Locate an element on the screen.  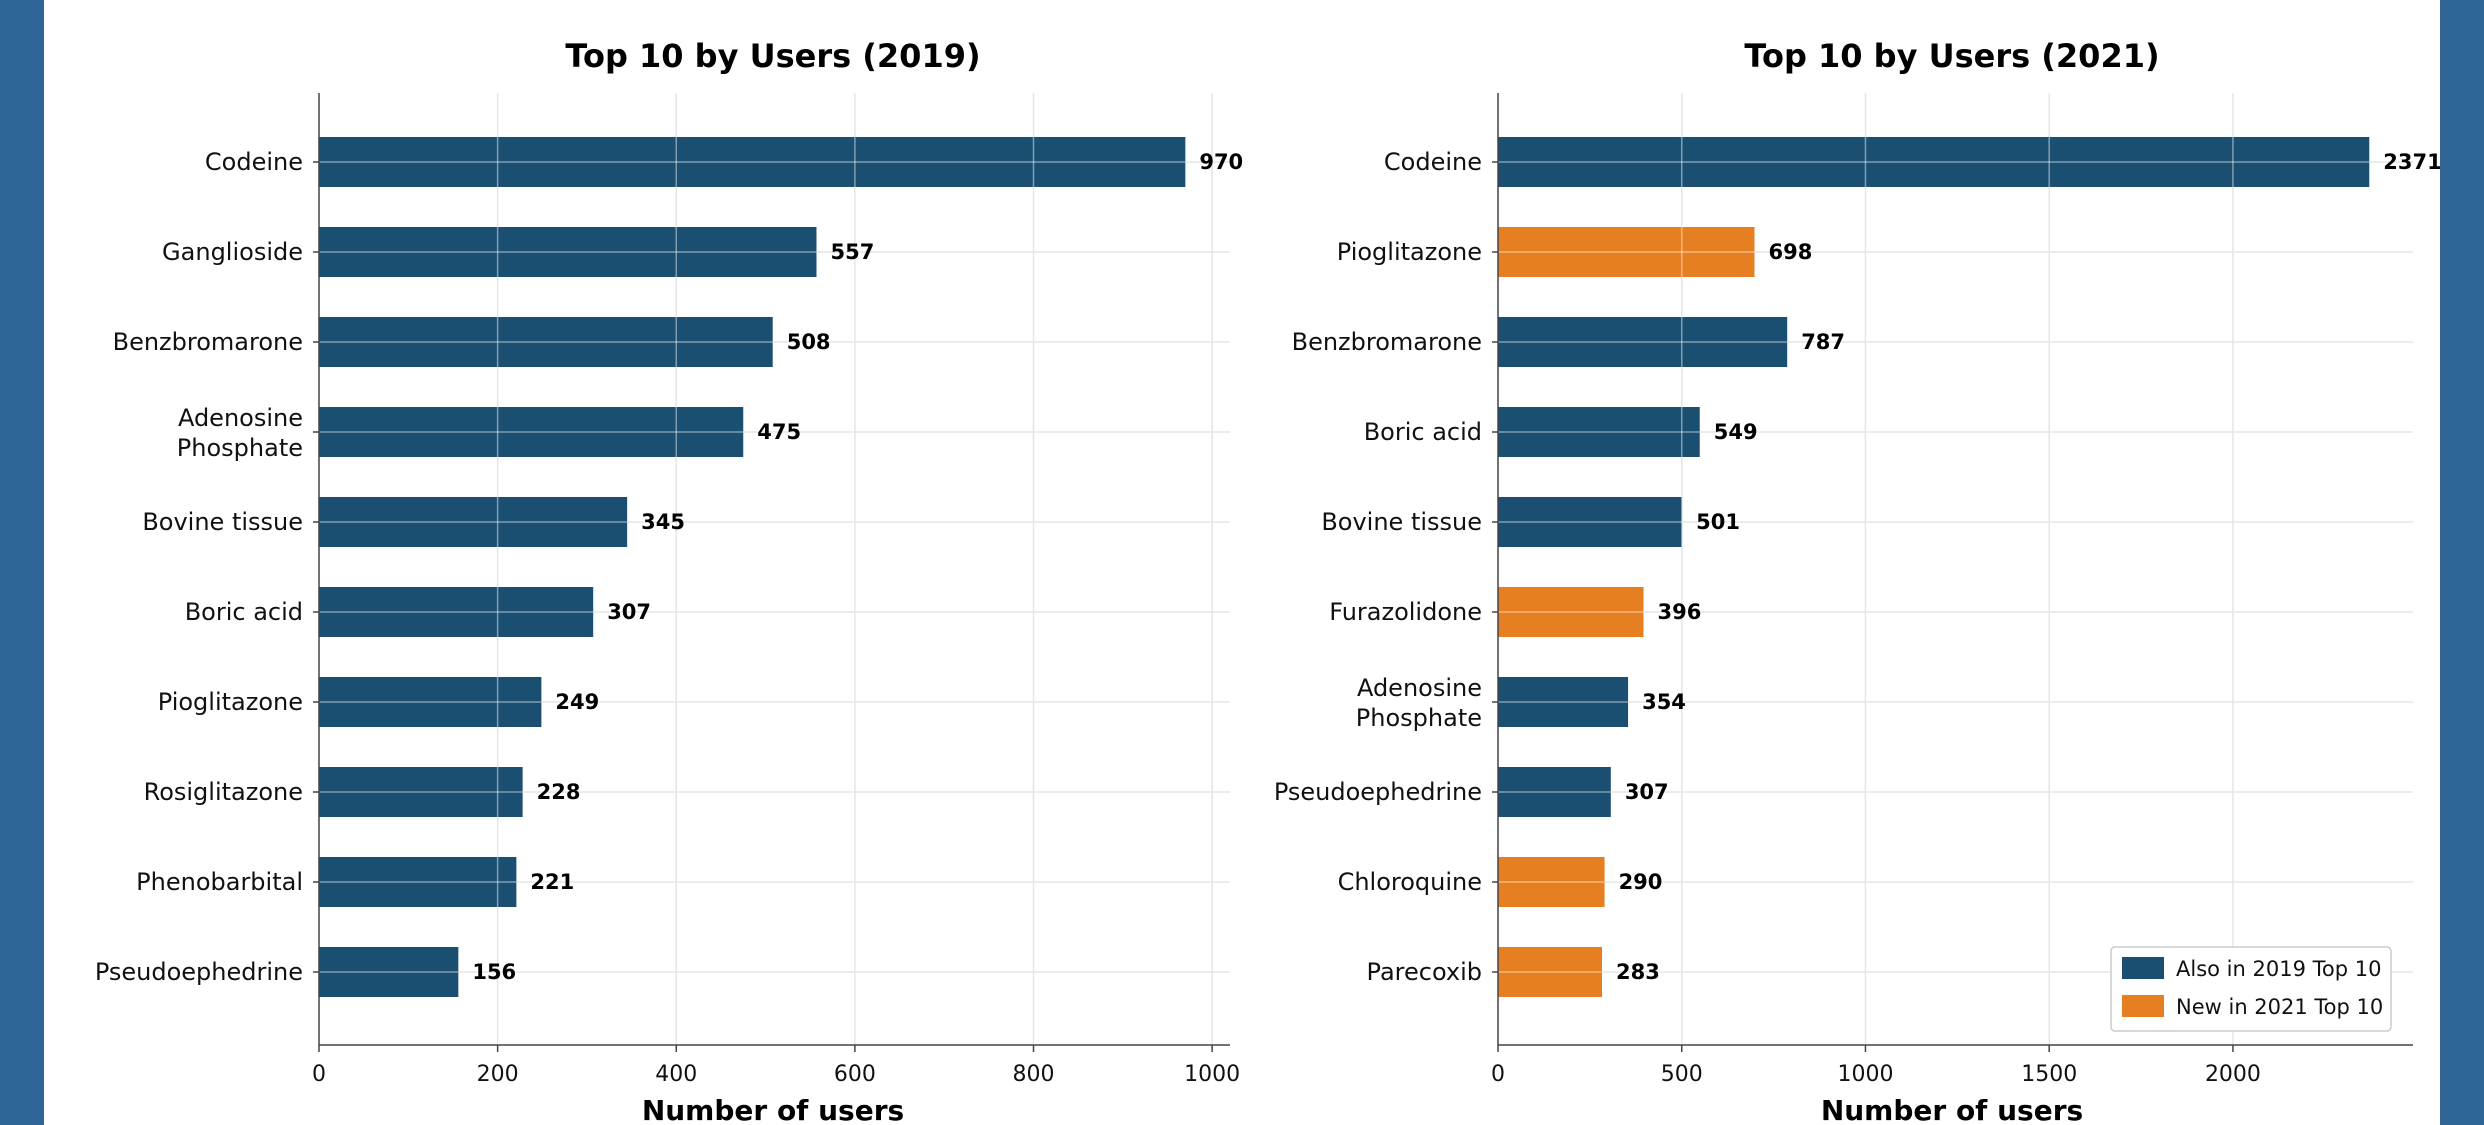
data-label: 787 is located at coordinates (1823, 342).